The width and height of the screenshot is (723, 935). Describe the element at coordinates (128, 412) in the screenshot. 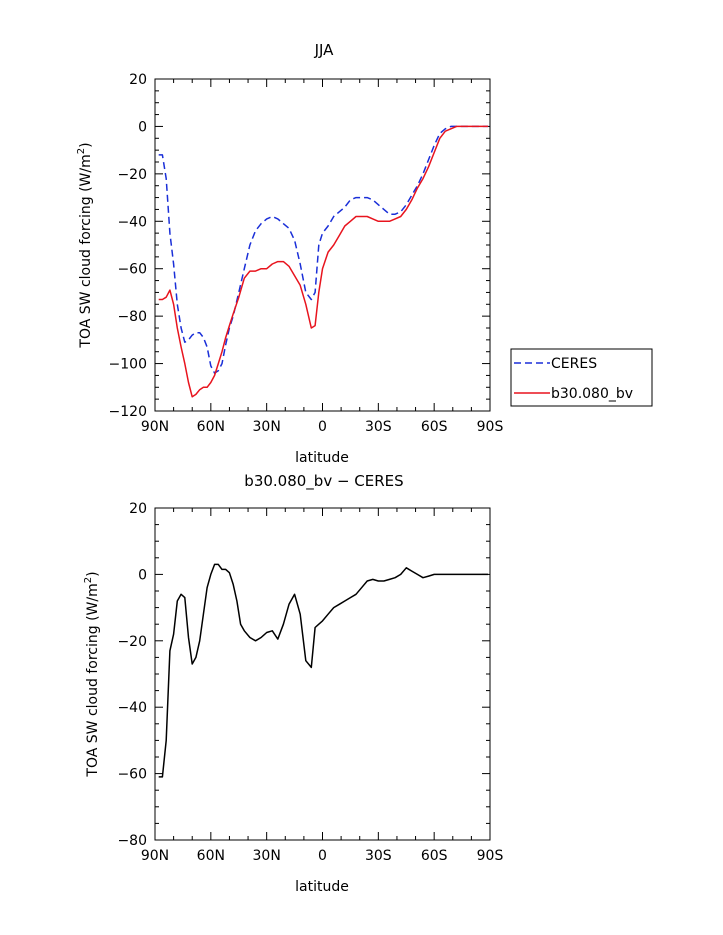

I see `y-tick-label: −120` at that location.